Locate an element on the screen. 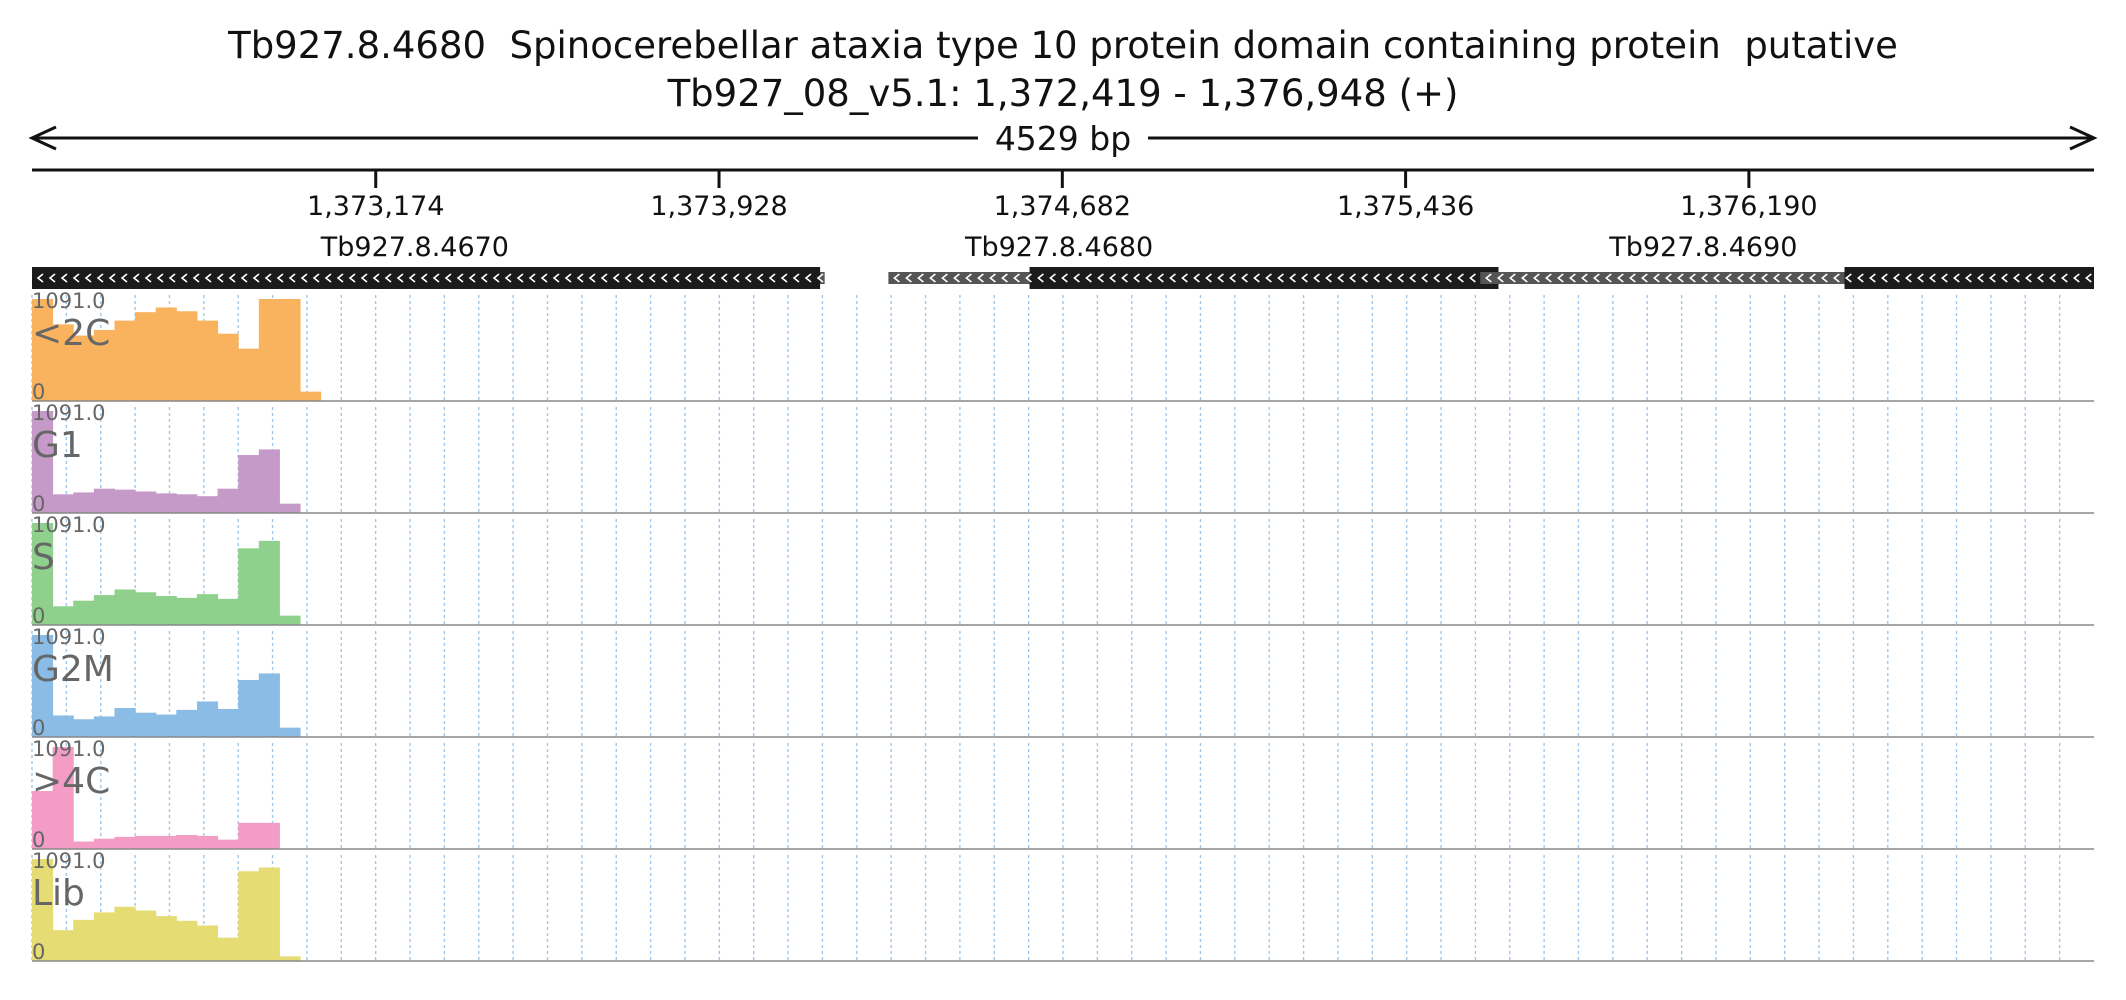 The image size is (2126, 1000). axis-tick-label: 1,375,436 is located at coordinates (1405, 206).